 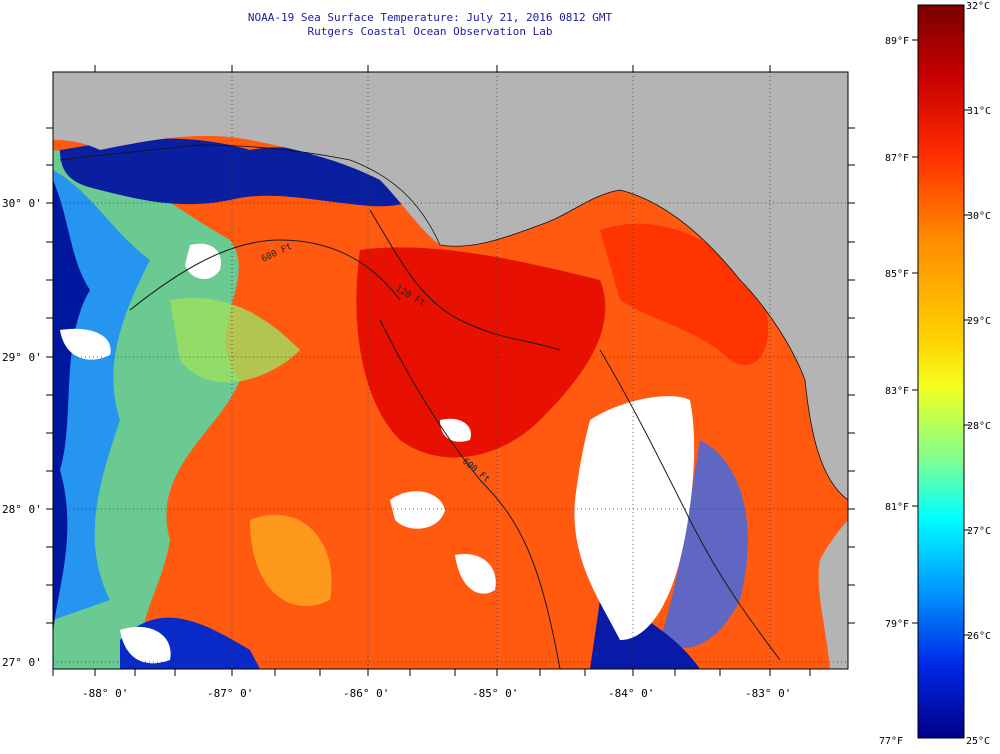 I want to click on no-data-cloud-large, so click(x=634, y=518).